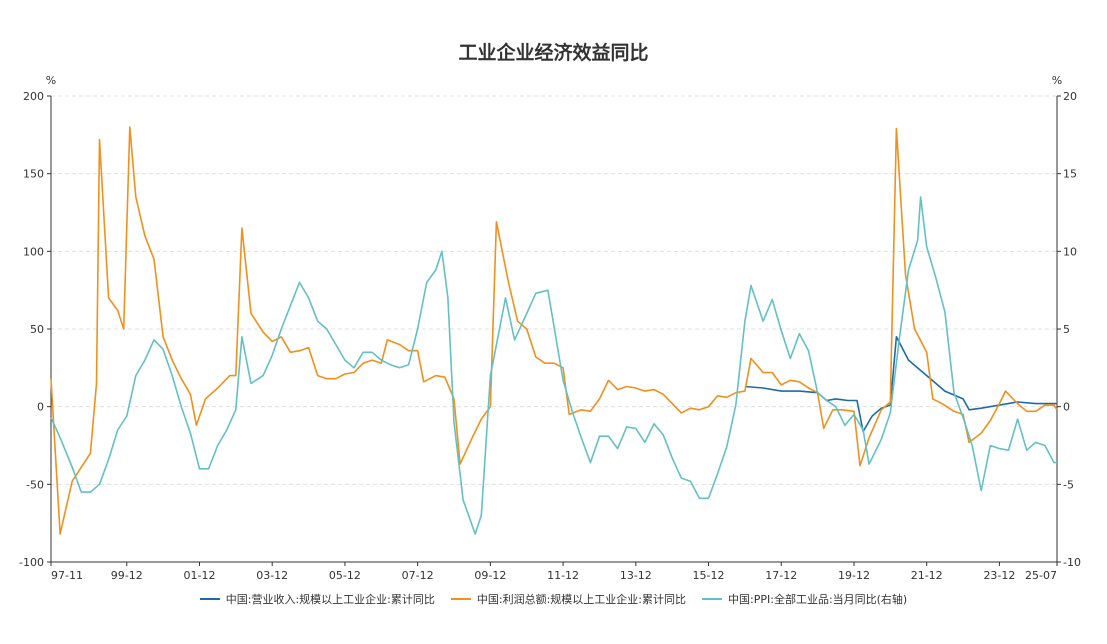 The width and height of the screenshot is (1107, 644). I want to click on x-tick-label: 19-12, so click(854, 575).